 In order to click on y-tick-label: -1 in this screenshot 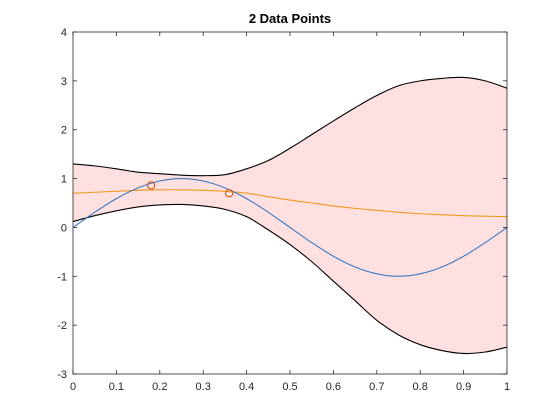, I will do `click(62, 277)`.